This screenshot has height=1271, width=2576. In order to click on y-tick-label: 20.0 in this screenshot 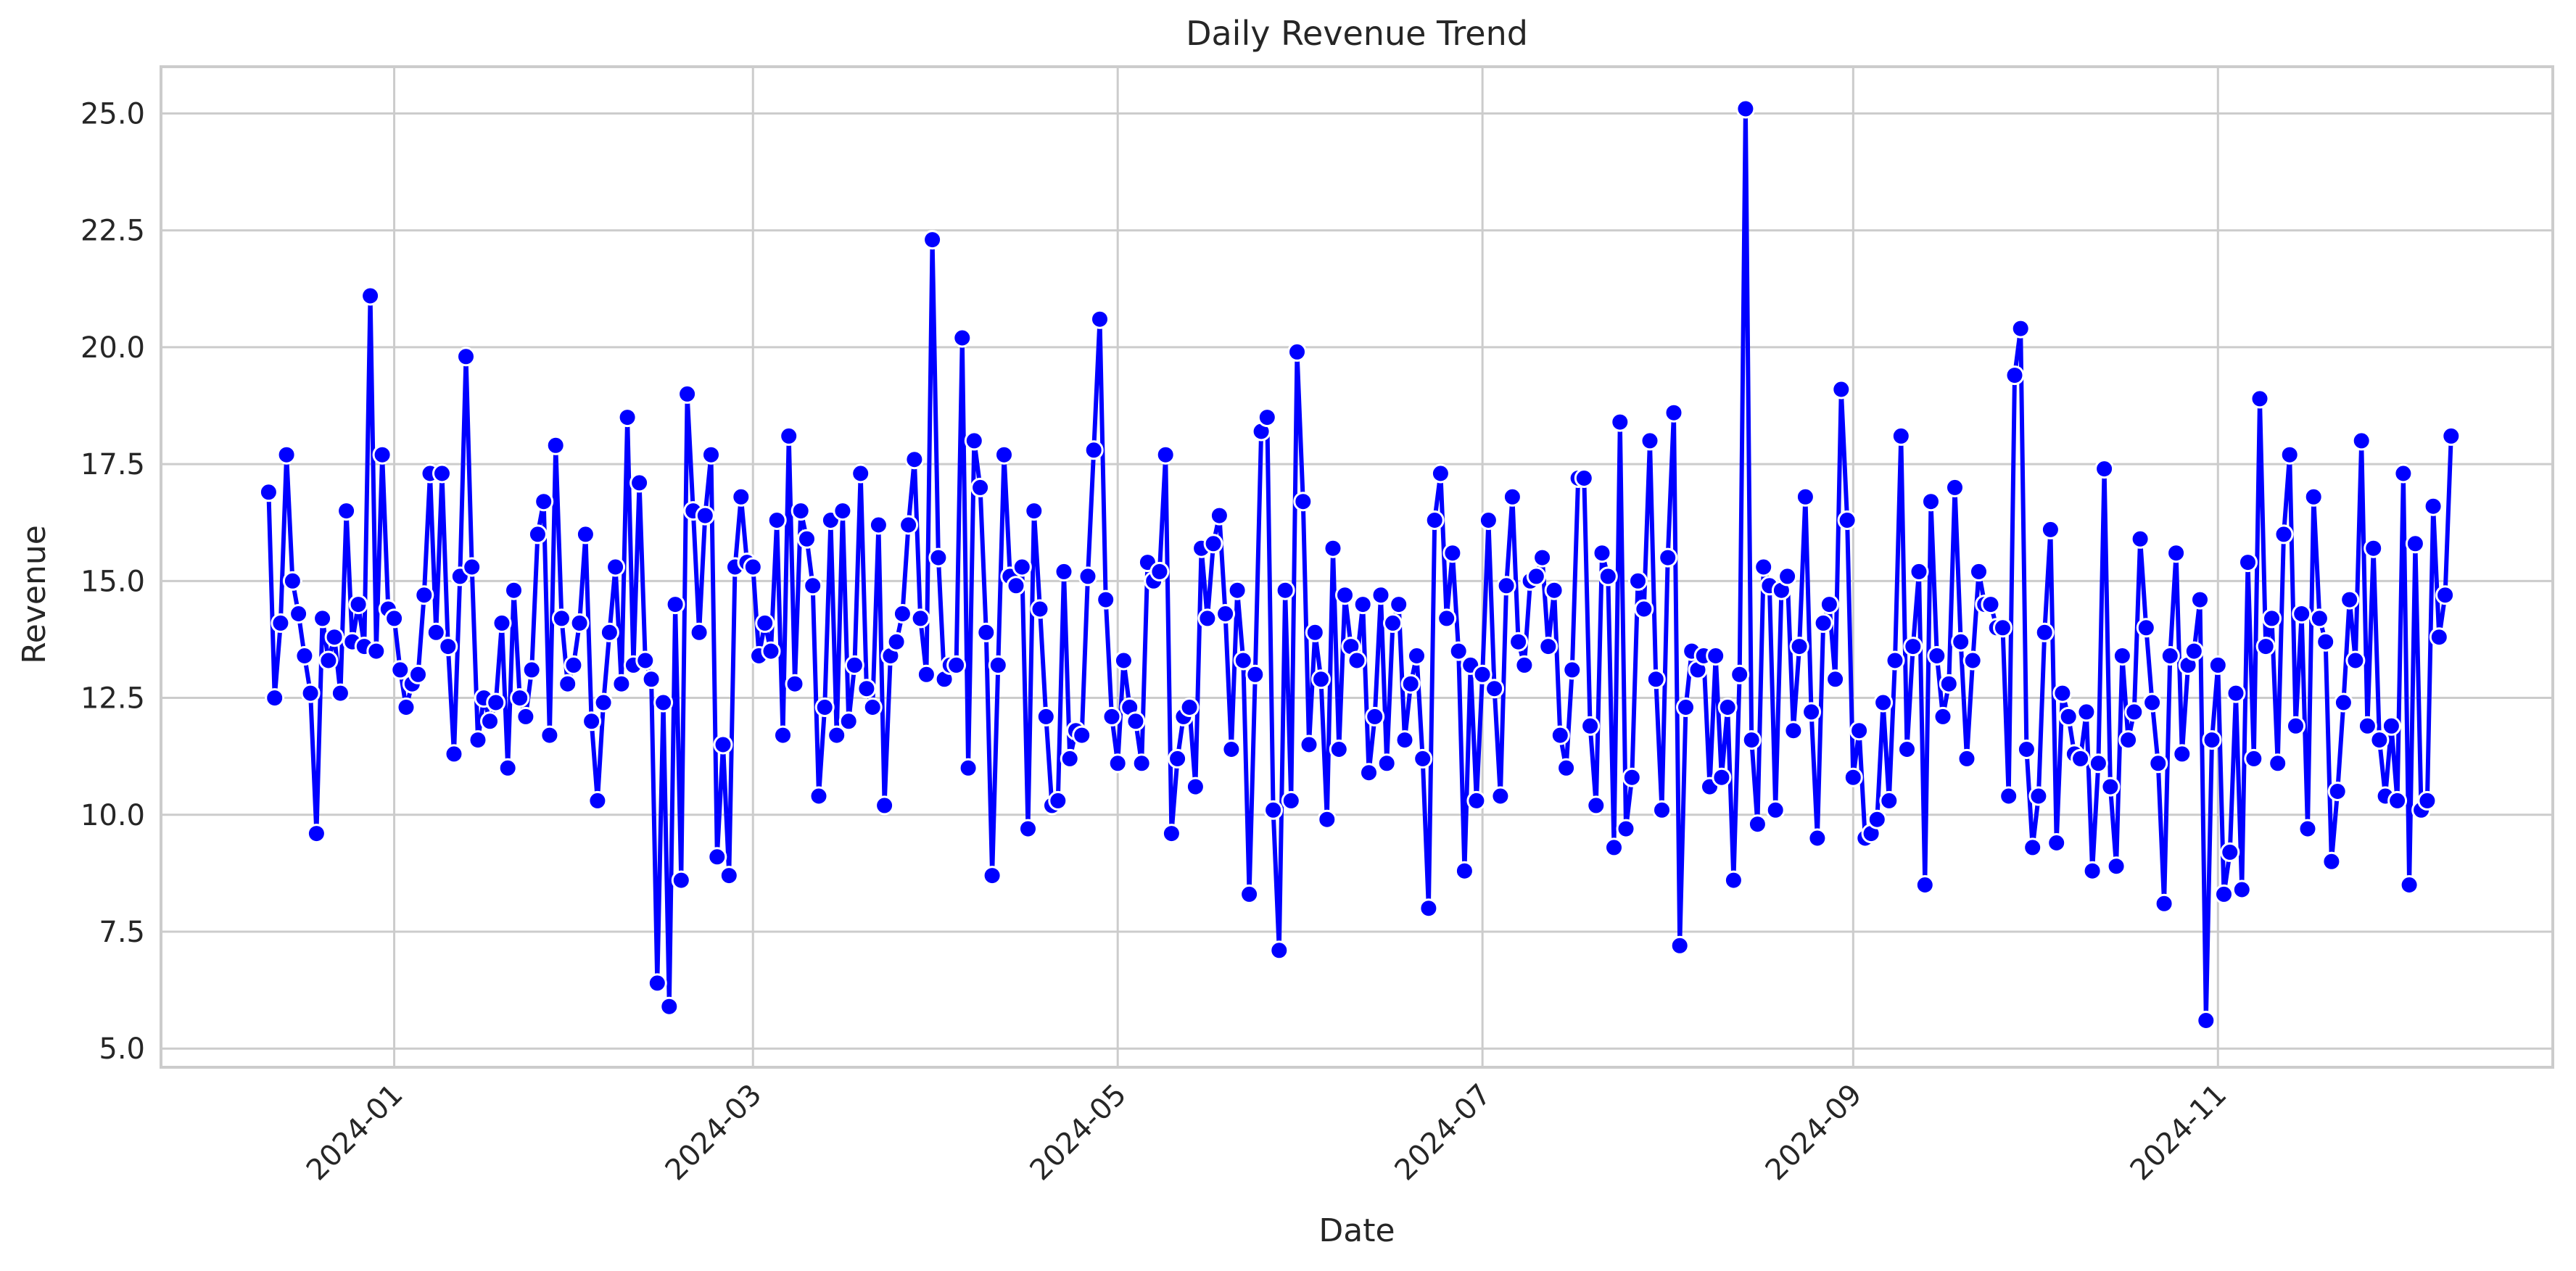, I will do `click(113, 348)`.